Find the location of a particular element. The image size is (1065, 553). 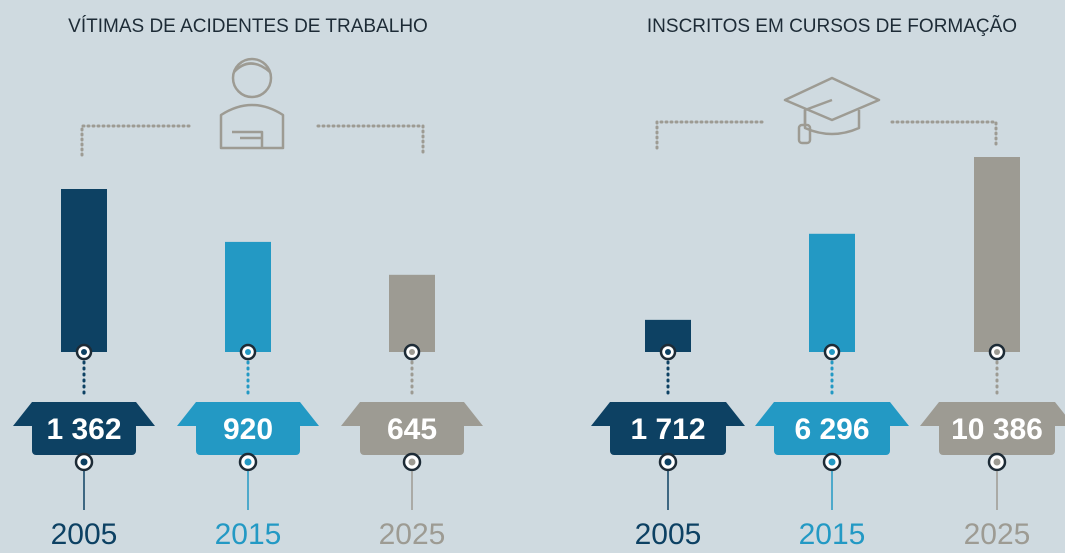

value-label: 920 is located at coordinates (248, 429).